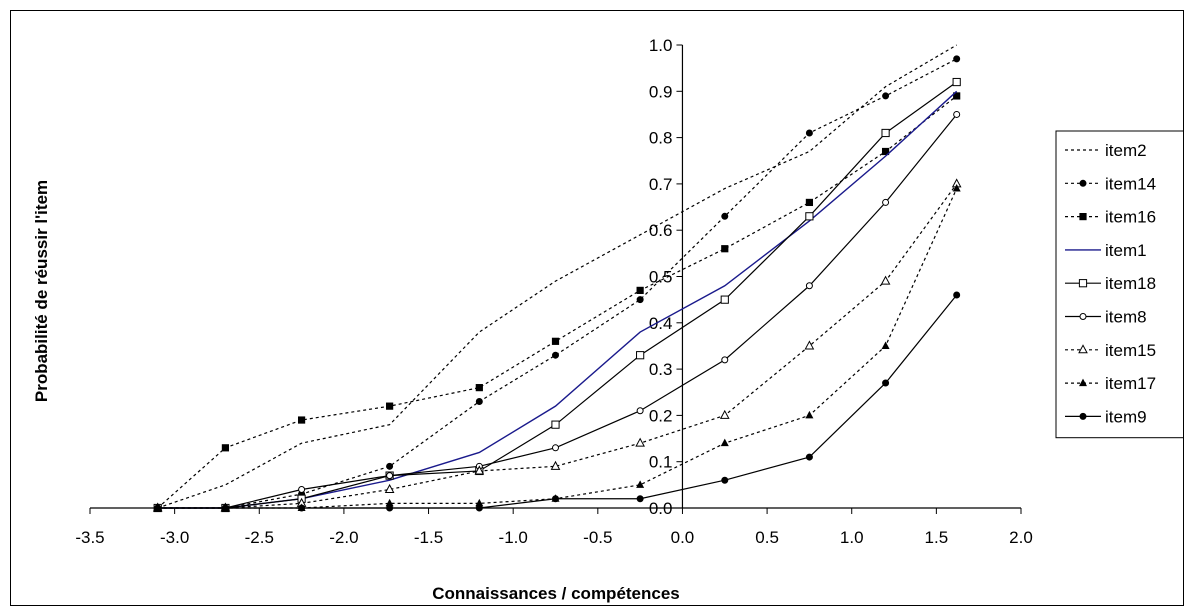  What do you see at coordinates (767, 537) in the screenshot?
I see `x-tick-label: 0.5` at bounding box center [767, 537].